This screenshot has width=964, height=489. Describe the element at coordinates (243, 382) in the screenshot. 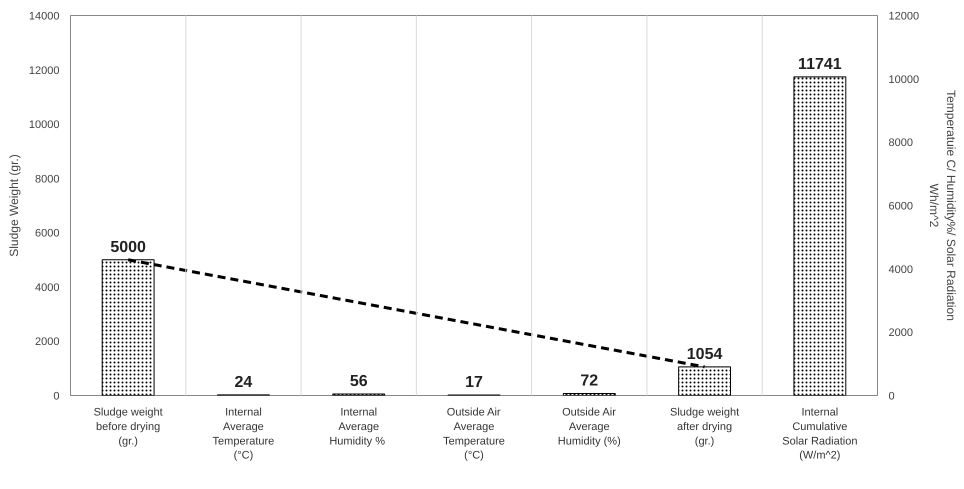

I see `data-label: 24` at that location.